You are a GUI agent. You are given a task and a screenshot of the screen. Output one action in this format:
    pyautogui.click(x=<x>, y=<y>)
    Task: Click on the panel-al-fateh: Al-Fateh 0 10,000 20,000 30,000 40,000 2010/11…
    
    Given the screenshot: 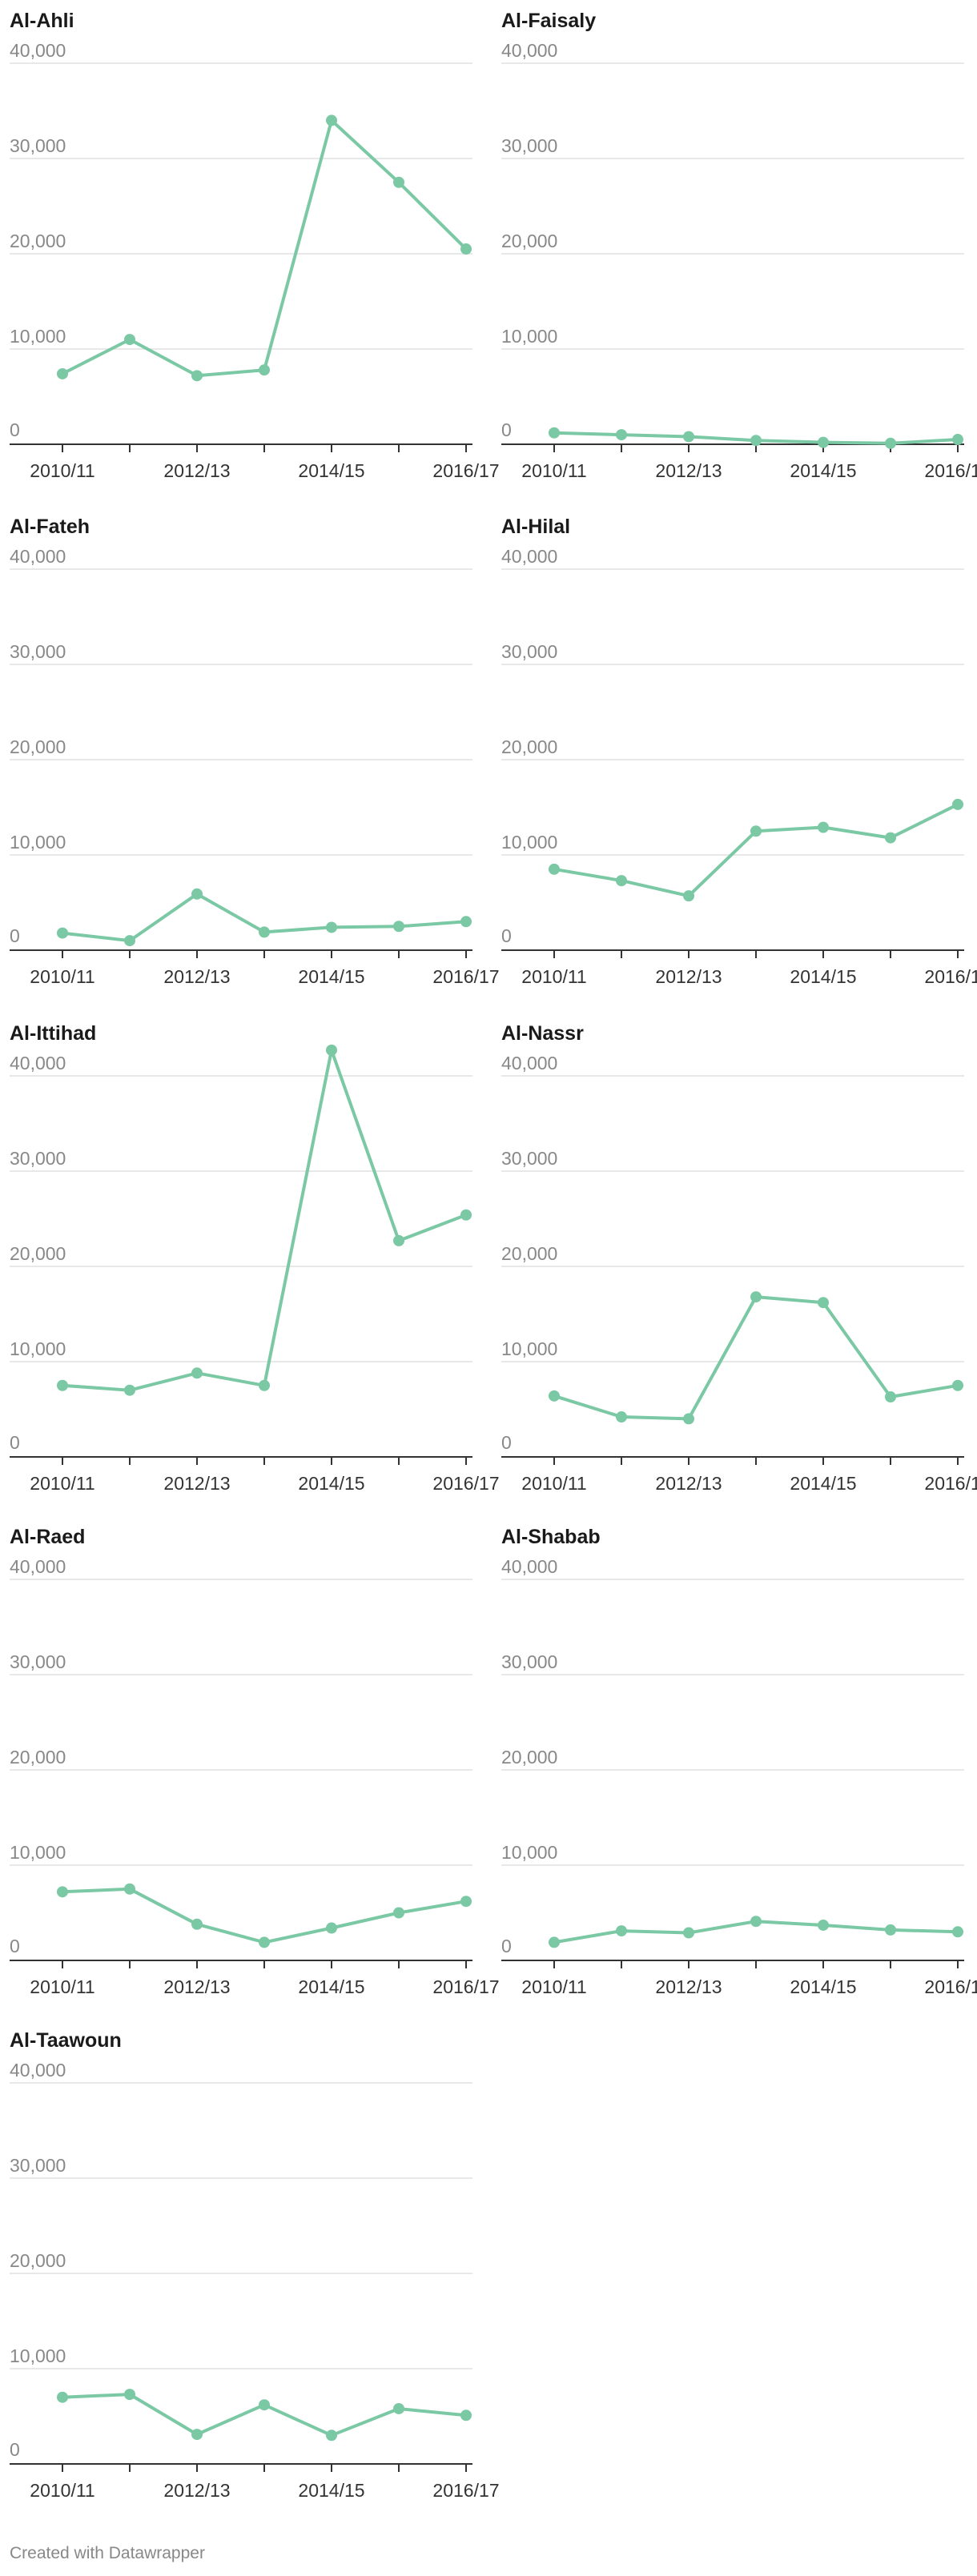 What is the action you would take?
    pyautogui.click(x=255, y=752)
    